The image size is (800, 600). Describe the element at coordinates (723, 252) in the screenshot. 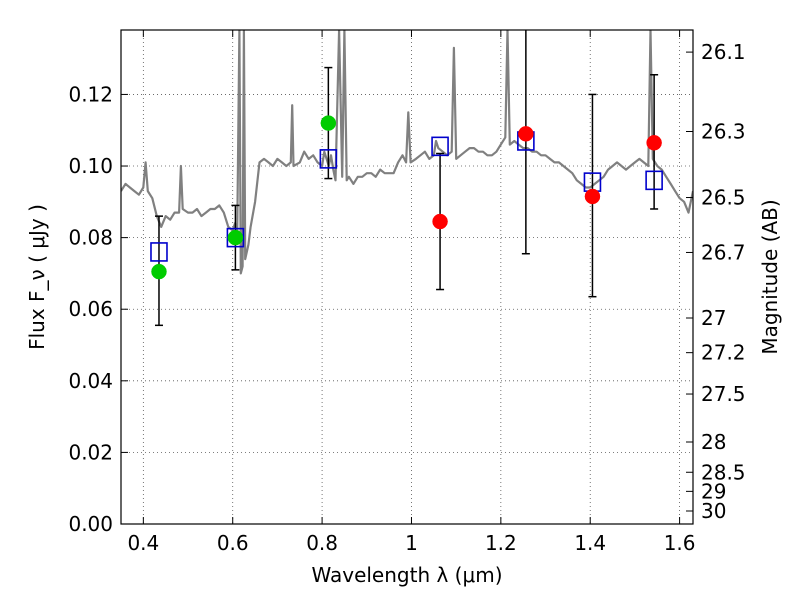

I see `y2-tick-label: 26.7` at that location.